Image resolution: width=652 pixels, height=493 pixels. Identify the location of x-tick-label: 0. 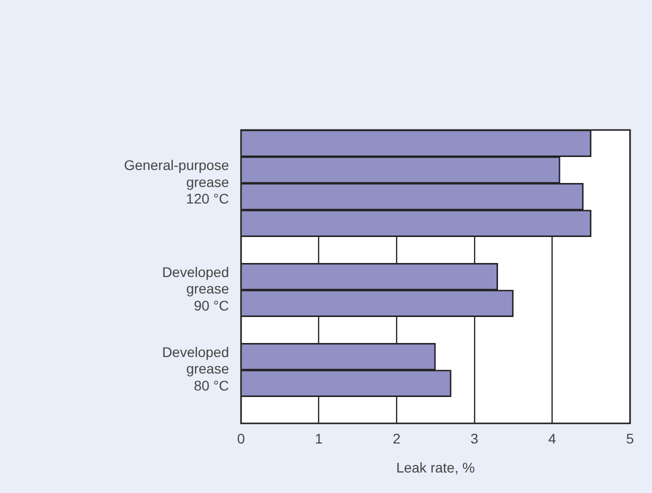
(241, 438).